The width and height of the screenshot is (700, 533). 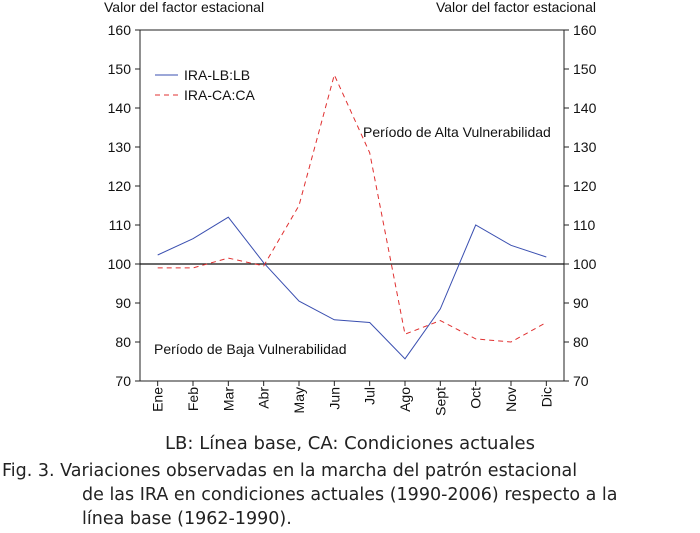 What do you see at coordinates (219, 95) in the screenshot?
I see `legend-label-ca: IRA-CA:CA` at bounding box center [219, 95].